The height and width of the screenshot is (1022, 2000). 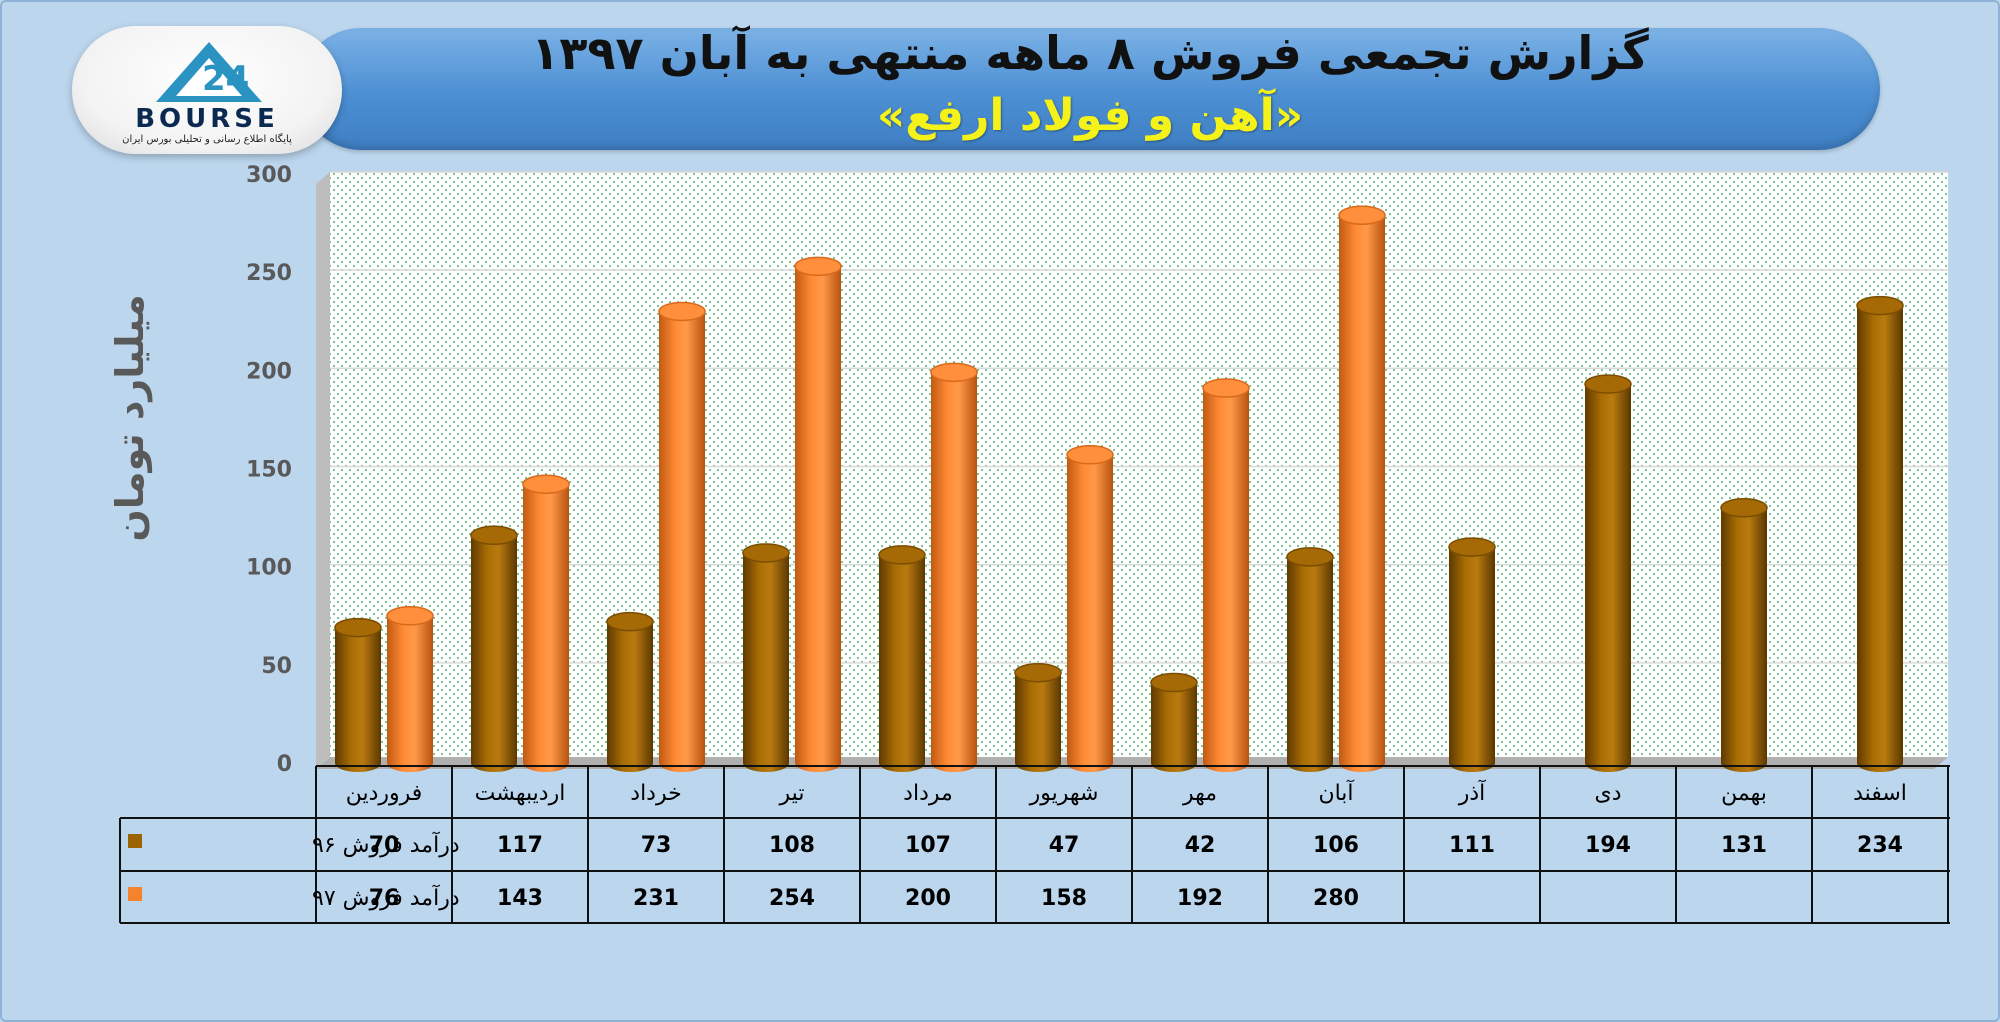 What do you see at coordinates (1336, 898) in the screenshot?
I see `data-value-label: 280` at bounding box center [1336, 898].